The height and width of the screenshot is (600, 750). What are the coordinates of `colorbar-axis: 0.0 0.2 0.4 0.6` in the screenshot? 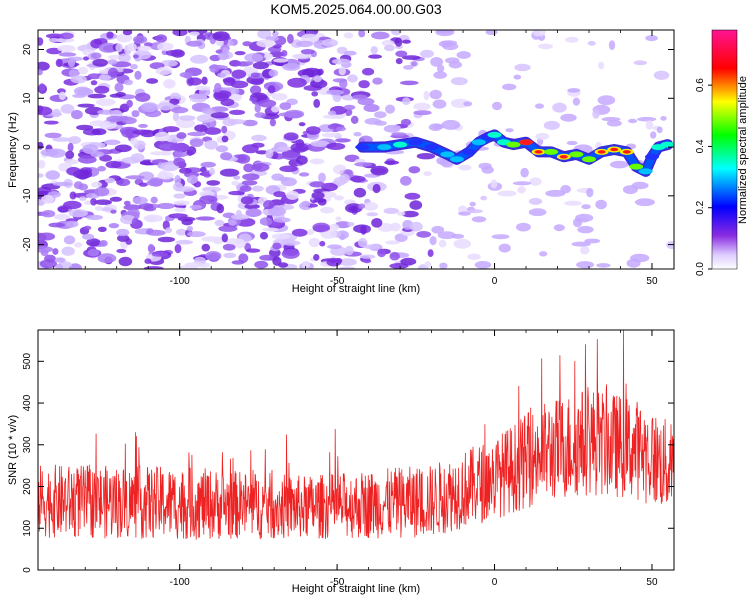 It's located at (703, 177).